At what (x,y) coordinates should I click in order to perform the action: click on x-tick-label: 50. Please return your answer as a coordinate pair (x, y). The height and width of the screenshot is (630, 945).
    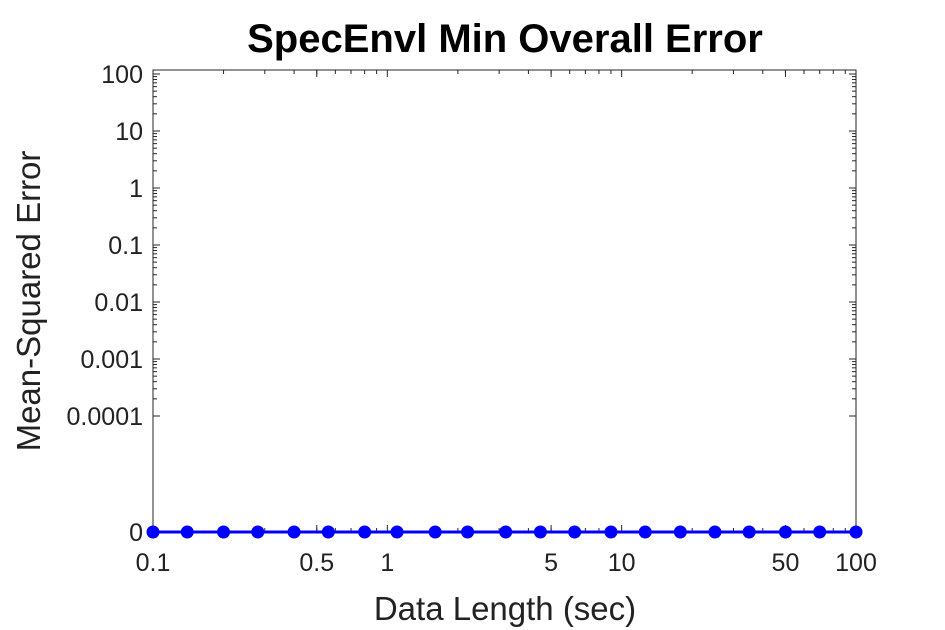
    Looking at the image, I should click on (786, 563).